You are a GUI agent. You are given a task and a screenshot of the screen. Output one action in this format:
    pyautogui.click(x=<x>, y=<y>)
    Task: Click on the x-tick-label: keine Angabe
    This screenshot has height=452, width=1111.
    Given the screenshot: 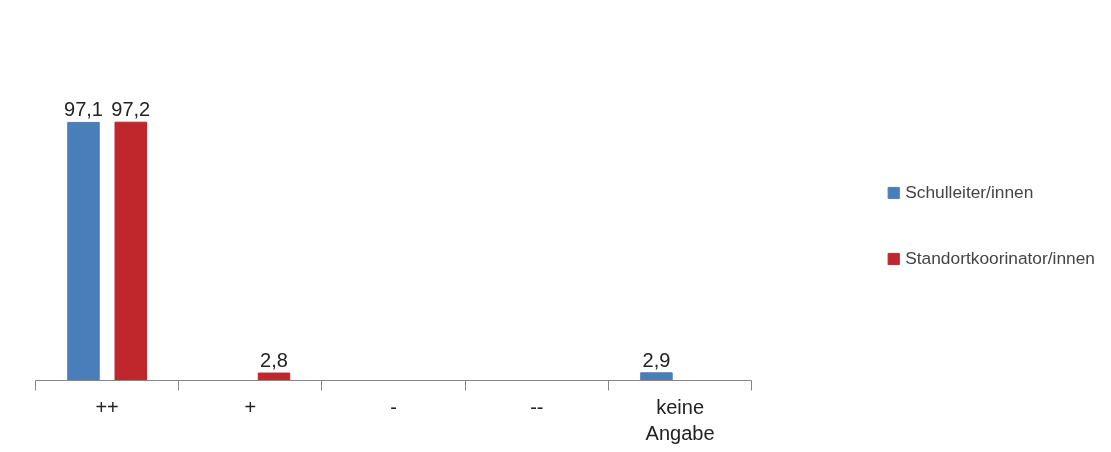 What is the action you would take?
    pyautogui.click(x=680, y=419)
    